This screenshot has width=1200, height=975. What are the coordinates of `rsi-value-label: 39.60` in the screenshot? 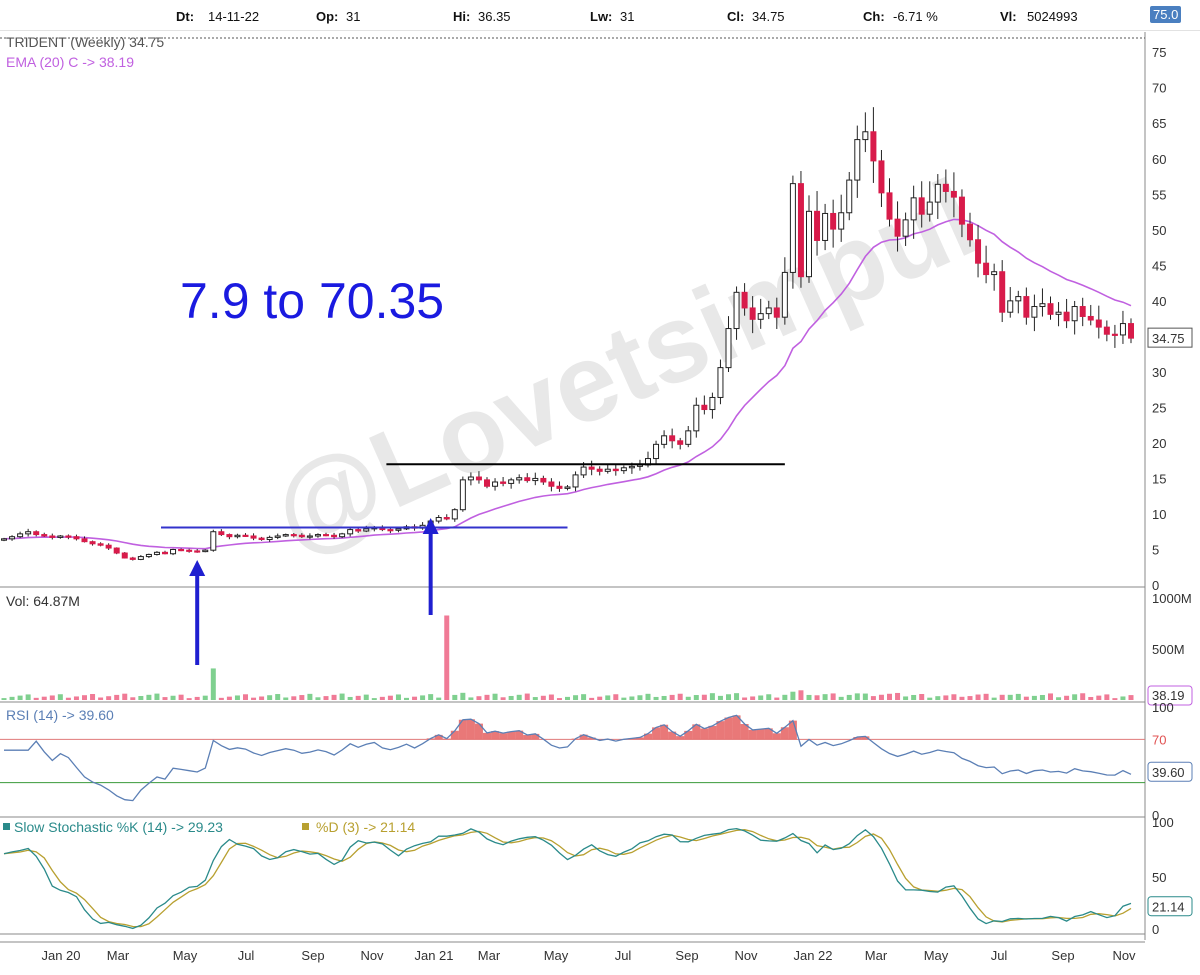 It's located at (1168, 772).